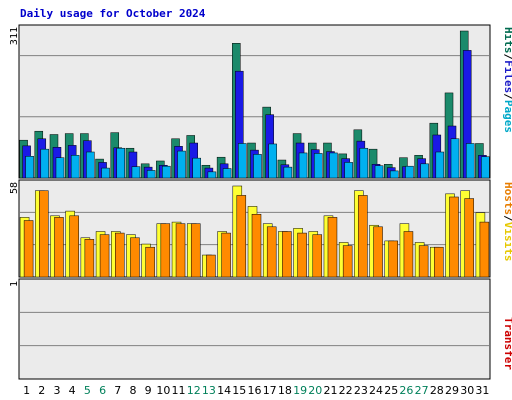  Describe the element at coordinates (507, 116) in the screenshot. I see `legend-pages: Pages` at that location.